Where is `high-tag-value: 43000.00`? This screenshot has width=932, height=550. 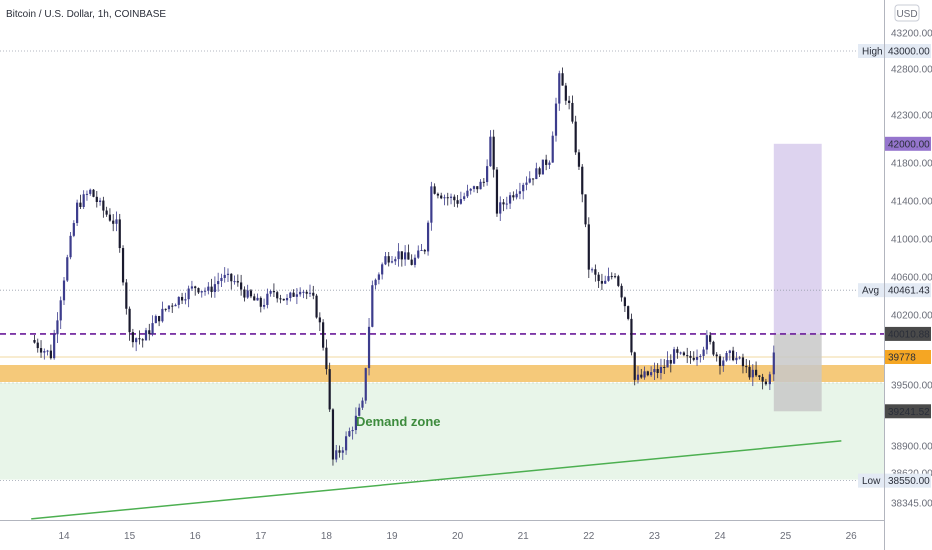 high-tag-value: 43000.00 is located at coordinates (909, 52).